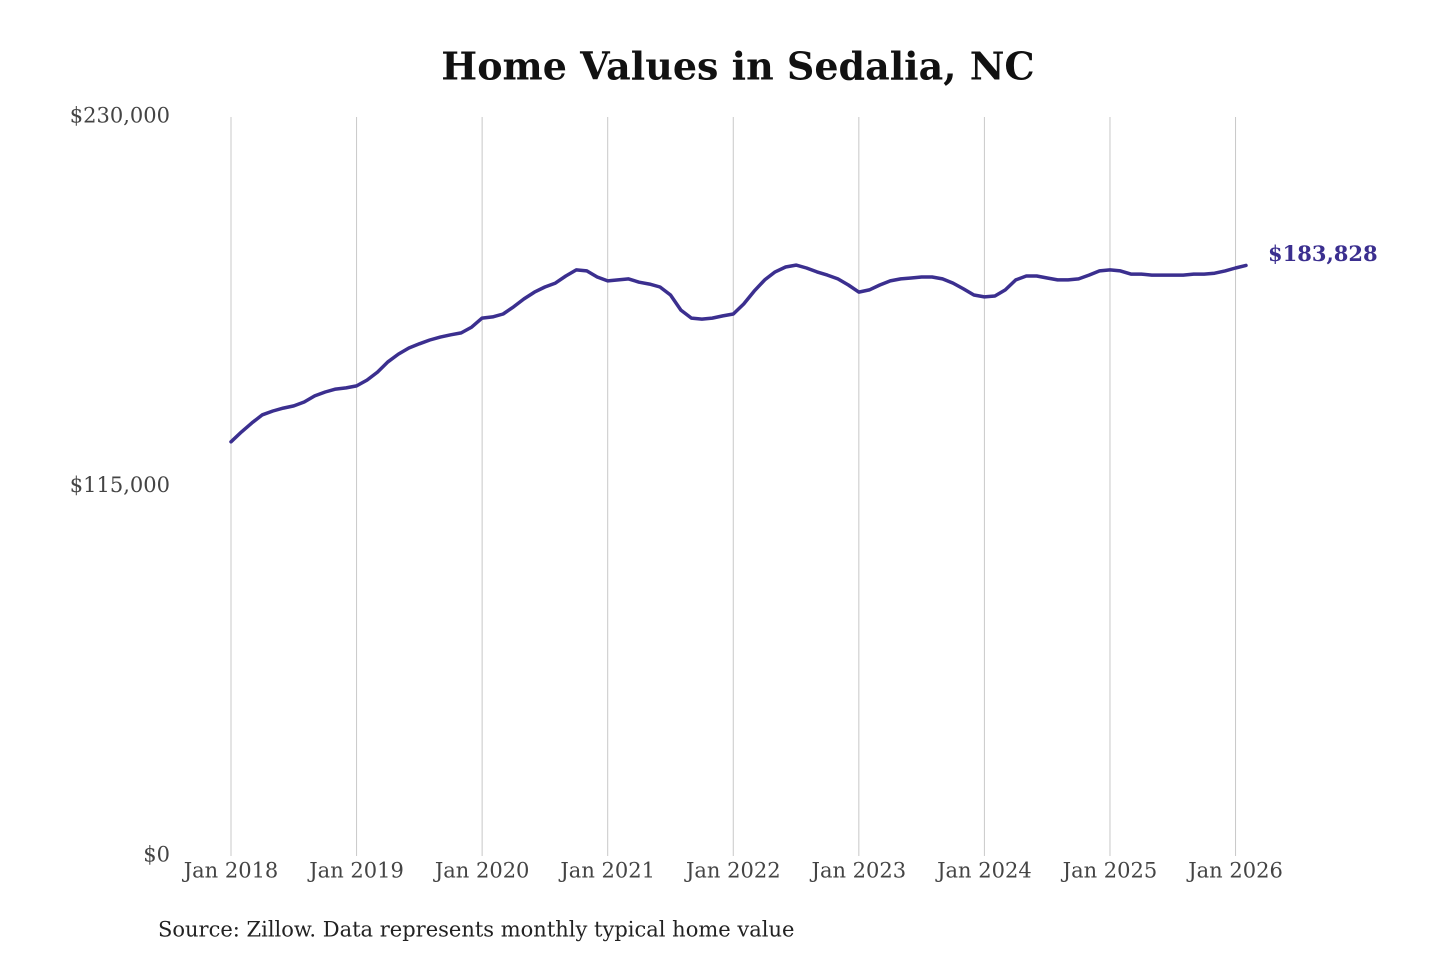  What do you see at coordinates (858, 871) in the screenshot?
I see `x-tick-label: Jan 2023` at bounding box center [858, 871].